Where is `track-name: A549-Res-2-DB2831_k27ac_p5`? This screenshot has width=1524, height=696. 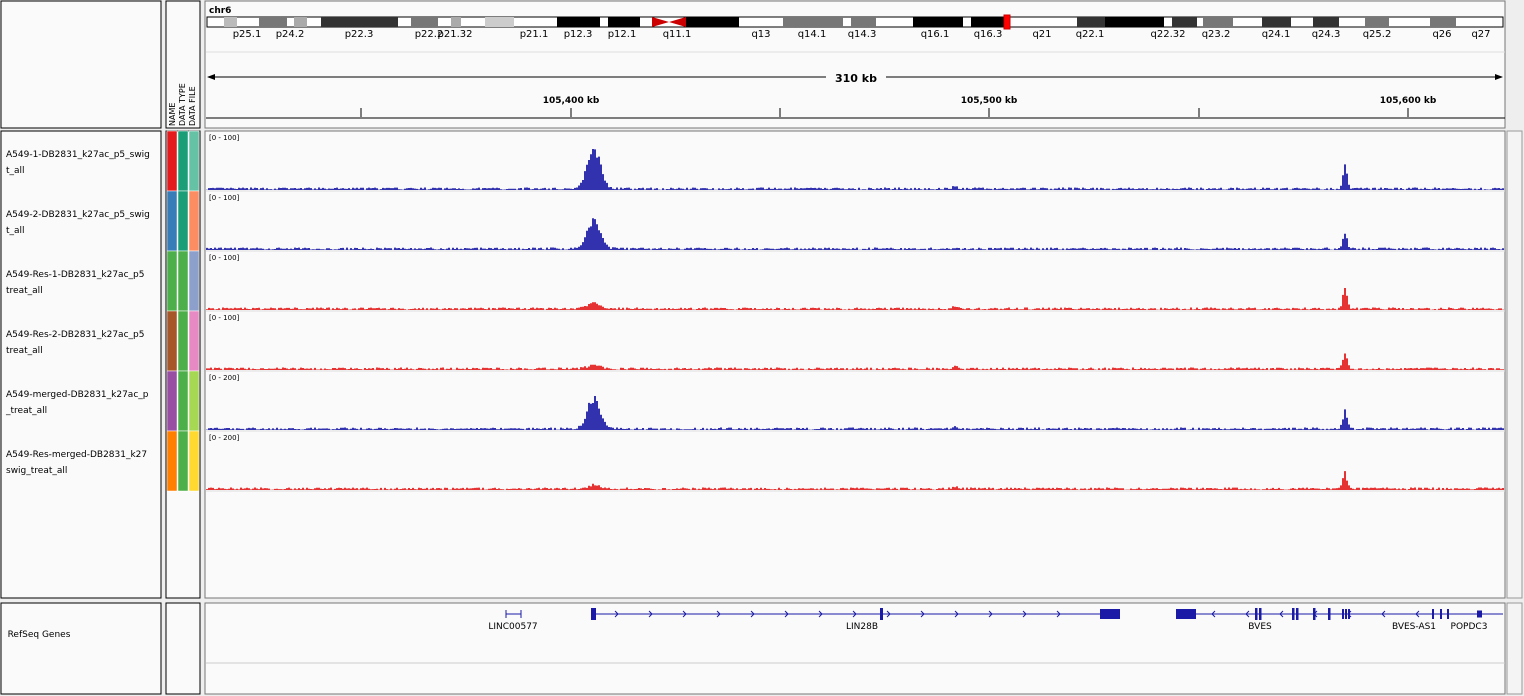 track-name: A549-Res-2-DB2831_k27ac_p5 is located at coordinates (75, 335).